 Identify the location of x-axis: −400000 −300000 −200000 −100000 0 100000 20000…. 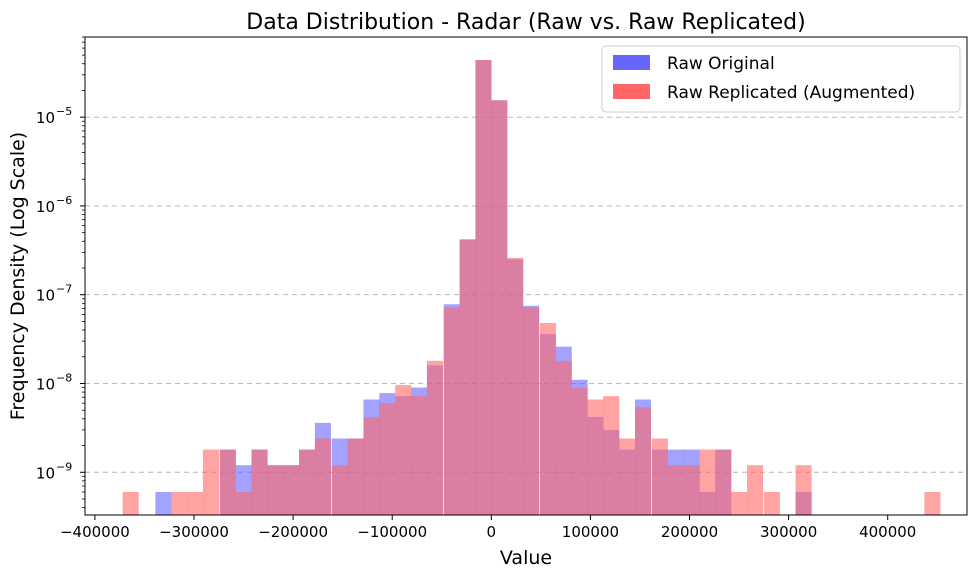
(488, 528).